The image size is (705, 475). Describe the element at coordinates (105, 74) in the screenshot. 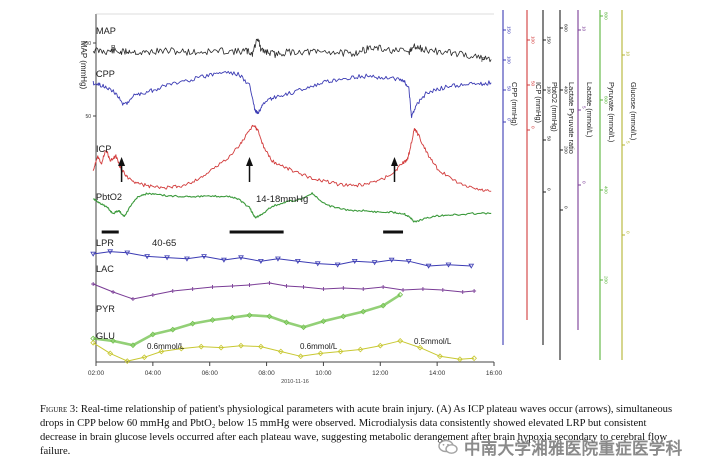

I see `trace-label-cpp: CPP` at that location.